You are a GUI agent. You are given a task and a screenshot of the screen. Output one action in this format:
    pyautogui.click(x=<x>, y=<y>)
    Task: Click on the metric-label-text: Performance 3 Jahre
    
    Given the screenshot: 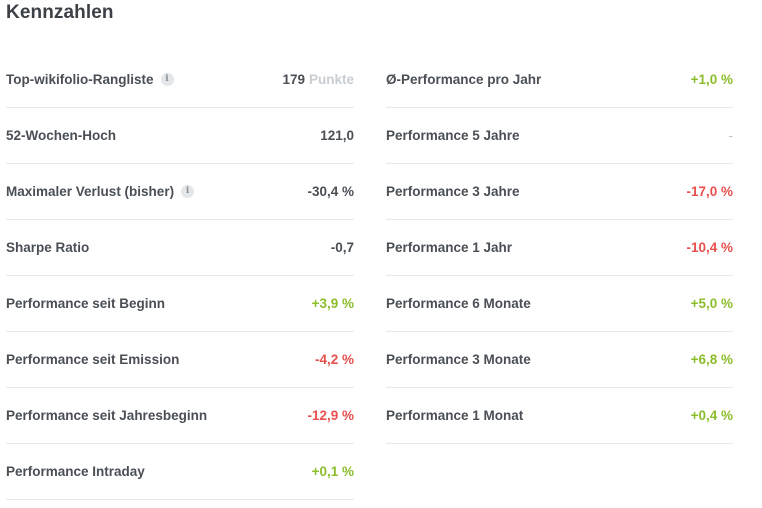 What is the action you would take?
    pyautogui.click(x=453, y=191)
    